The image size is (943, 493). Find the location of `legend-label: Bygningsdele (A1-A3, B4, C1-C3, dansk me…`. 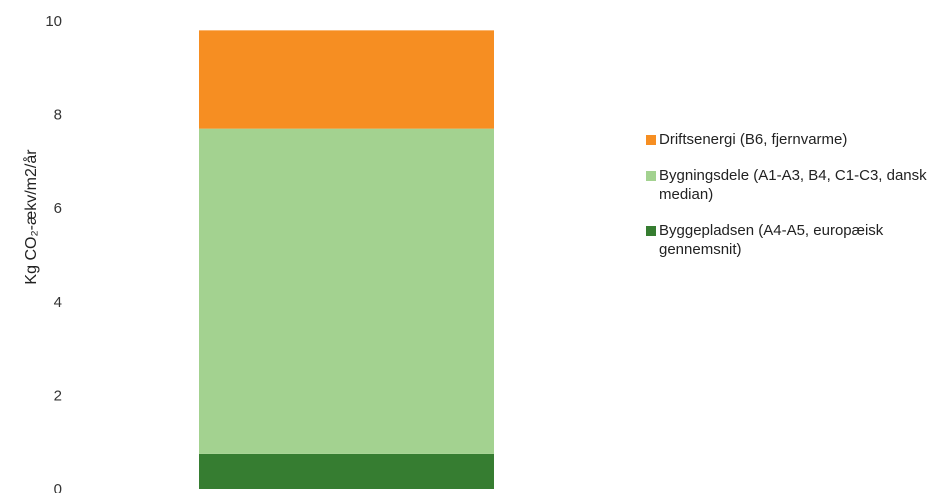

legend-label: Bygningsdele (A1-A3, B4, C1-C3, dansk me… is located at coordinates (793, 185).